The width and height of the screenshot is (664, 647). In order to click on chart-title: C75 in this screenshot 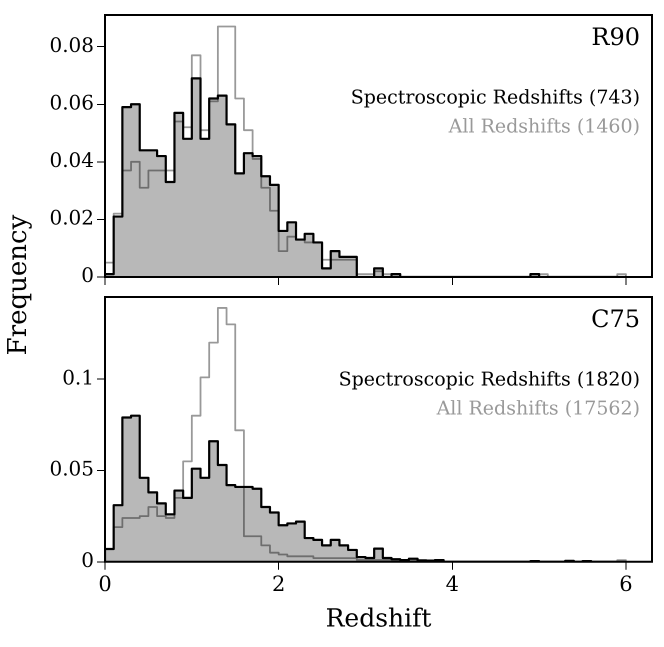, I will do `click(615, 319)`.